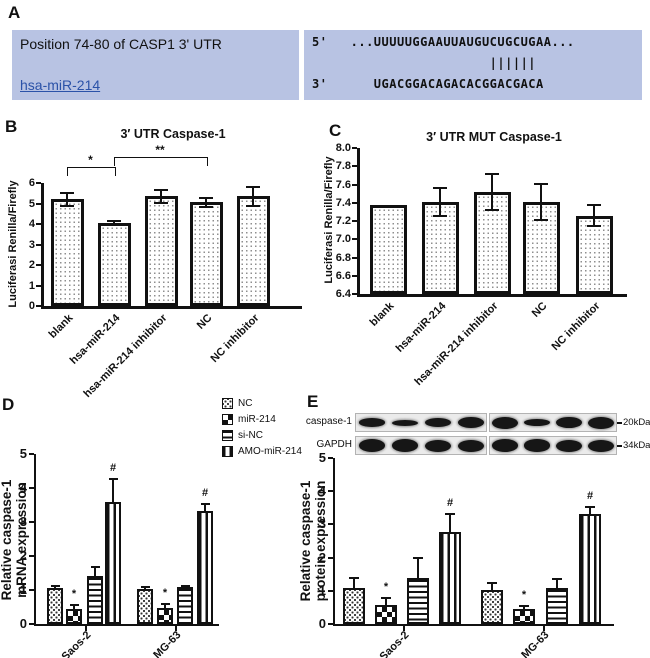 The image size is (650, 658). Describe the element at coordinates (204, 322) in the screenshot. I see `x-category-label: NC` at that location.